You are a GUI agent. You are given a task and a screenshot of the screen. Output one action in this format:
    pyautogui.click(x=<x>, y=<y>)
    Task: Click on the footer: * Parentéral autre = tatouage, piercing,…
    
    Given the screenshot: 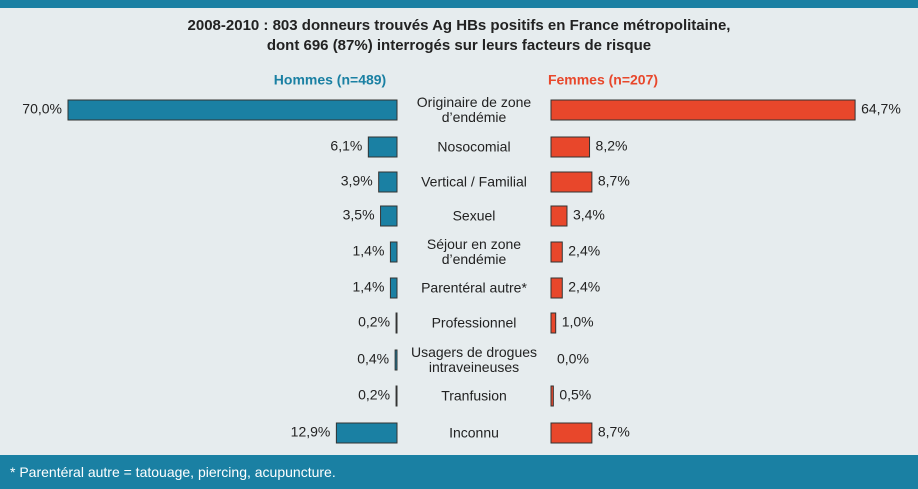 What is the action you would take?
    pyautogui.click(x=459, y=472)
    